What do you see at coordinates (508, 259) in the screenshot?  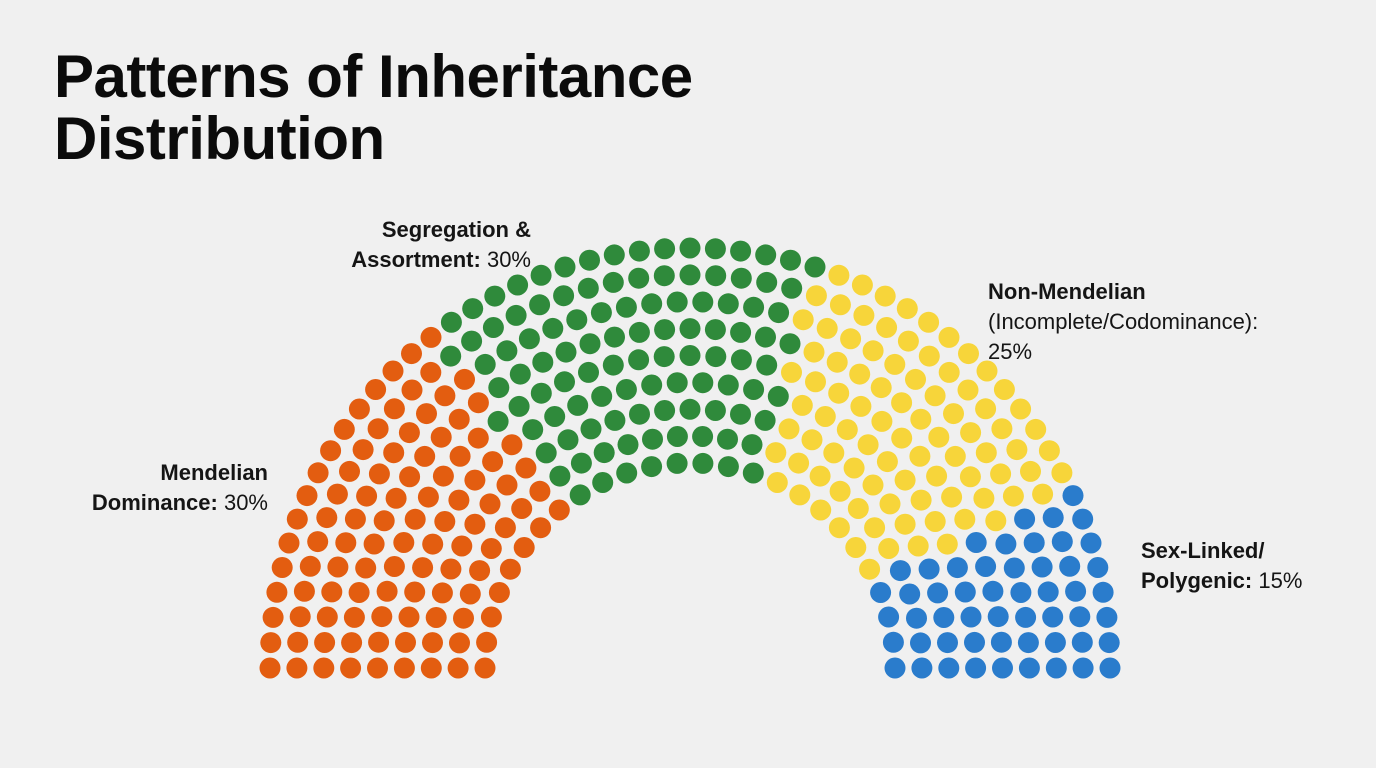 I see `label-segregation-assortment-percent: 30%` at bounding box center [508, 259].